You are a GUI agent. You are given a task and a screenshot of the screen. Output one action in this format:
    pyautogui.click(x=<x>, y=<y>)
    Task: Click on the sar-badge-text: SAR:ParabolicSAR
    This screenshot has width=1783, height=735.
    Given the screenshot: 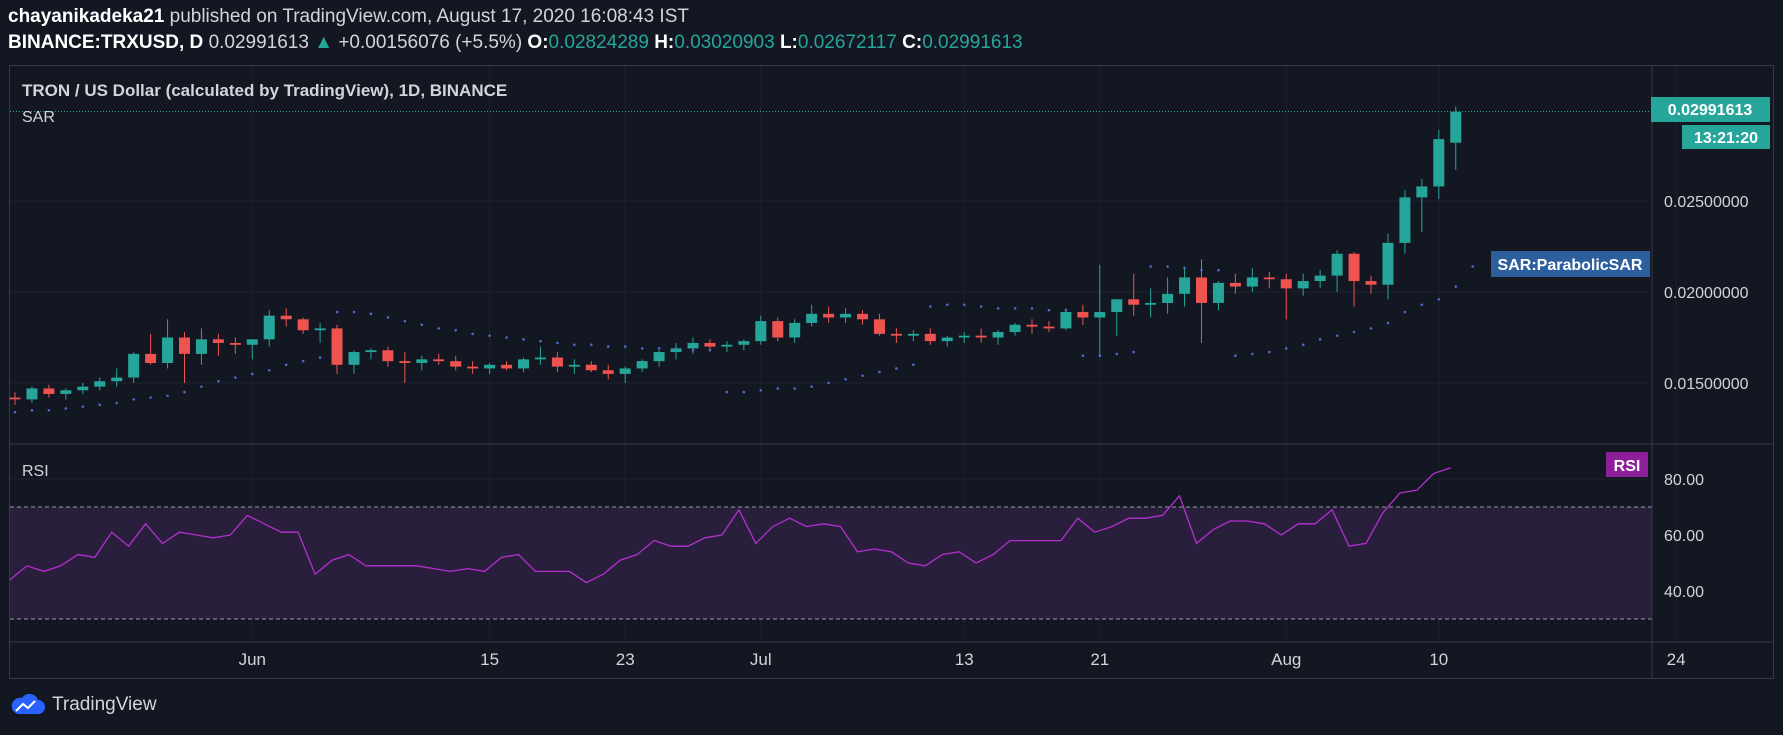 What is the action you would take?
    pyautogui.click(x=1570, y=265)
    